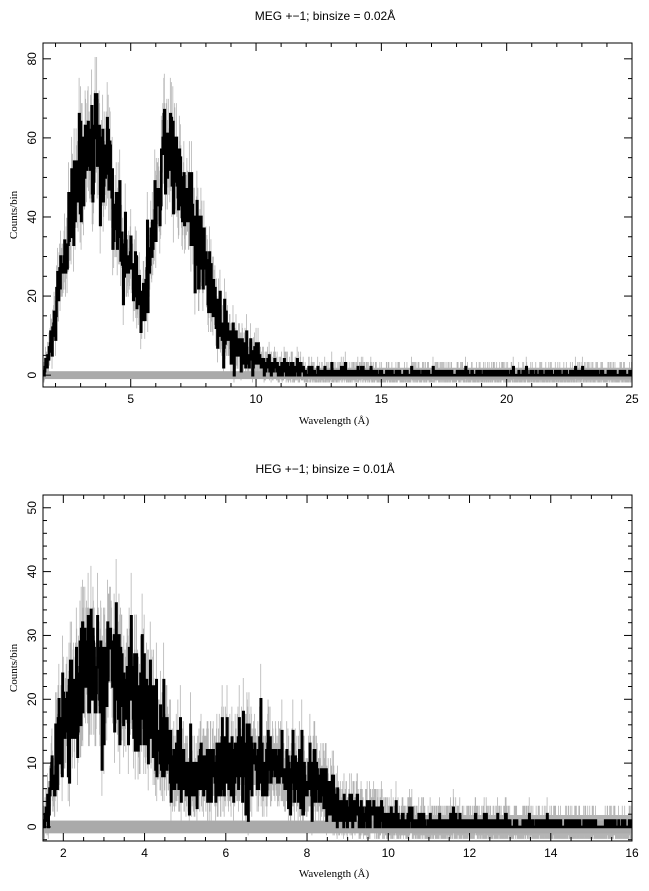 Image resolution: width=649 pixels, height=891 pixels. I want to click on heg-y-tick-label: 30, so click(32, 635).